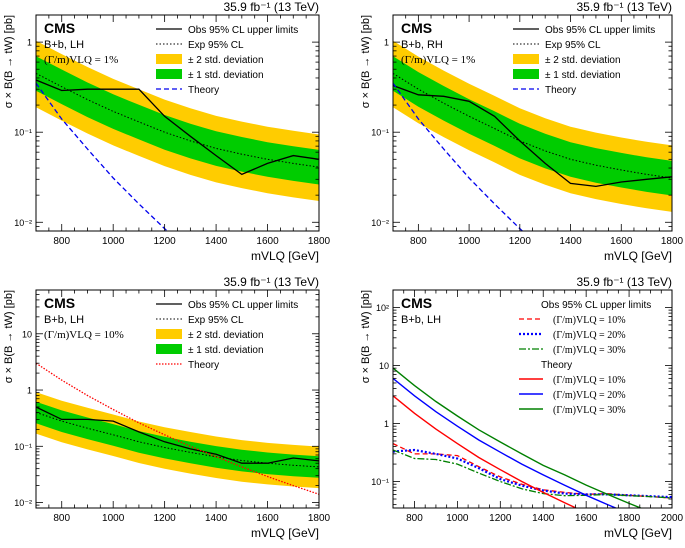 The width and height of the screenshot is (685, 548). Describe the element at coordinates (382, 308) in the screenshot. I see `y-tick-label: 10²` at that location.